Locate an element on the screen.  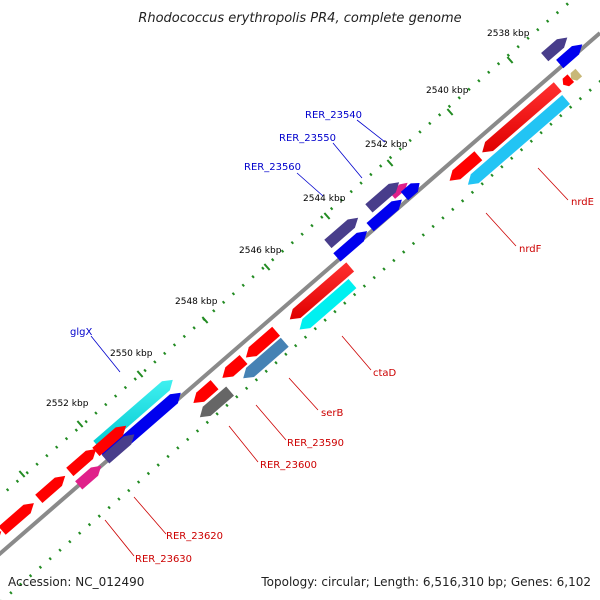
gene-label-serb: serB is located at coordinates (332, 413).